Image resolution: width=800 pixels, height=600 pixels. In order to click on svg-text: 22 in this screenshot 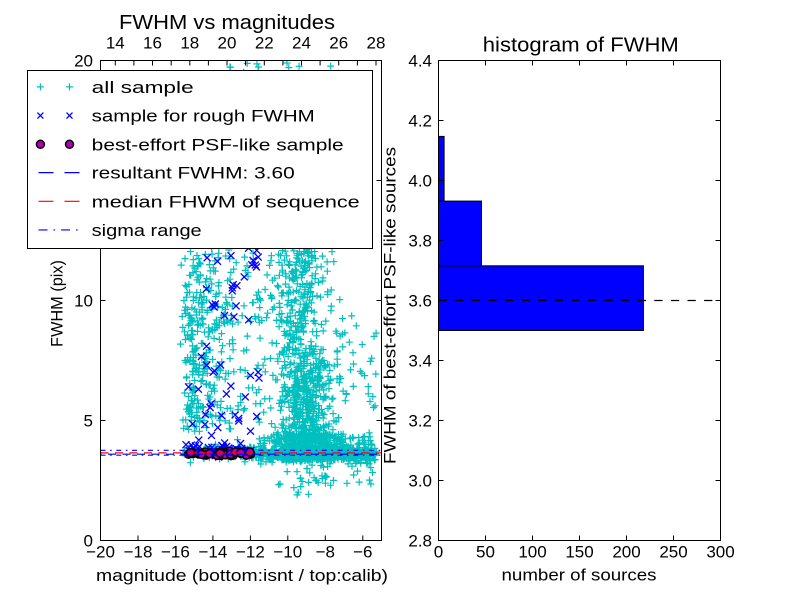, I will do `click(264, 43)`.